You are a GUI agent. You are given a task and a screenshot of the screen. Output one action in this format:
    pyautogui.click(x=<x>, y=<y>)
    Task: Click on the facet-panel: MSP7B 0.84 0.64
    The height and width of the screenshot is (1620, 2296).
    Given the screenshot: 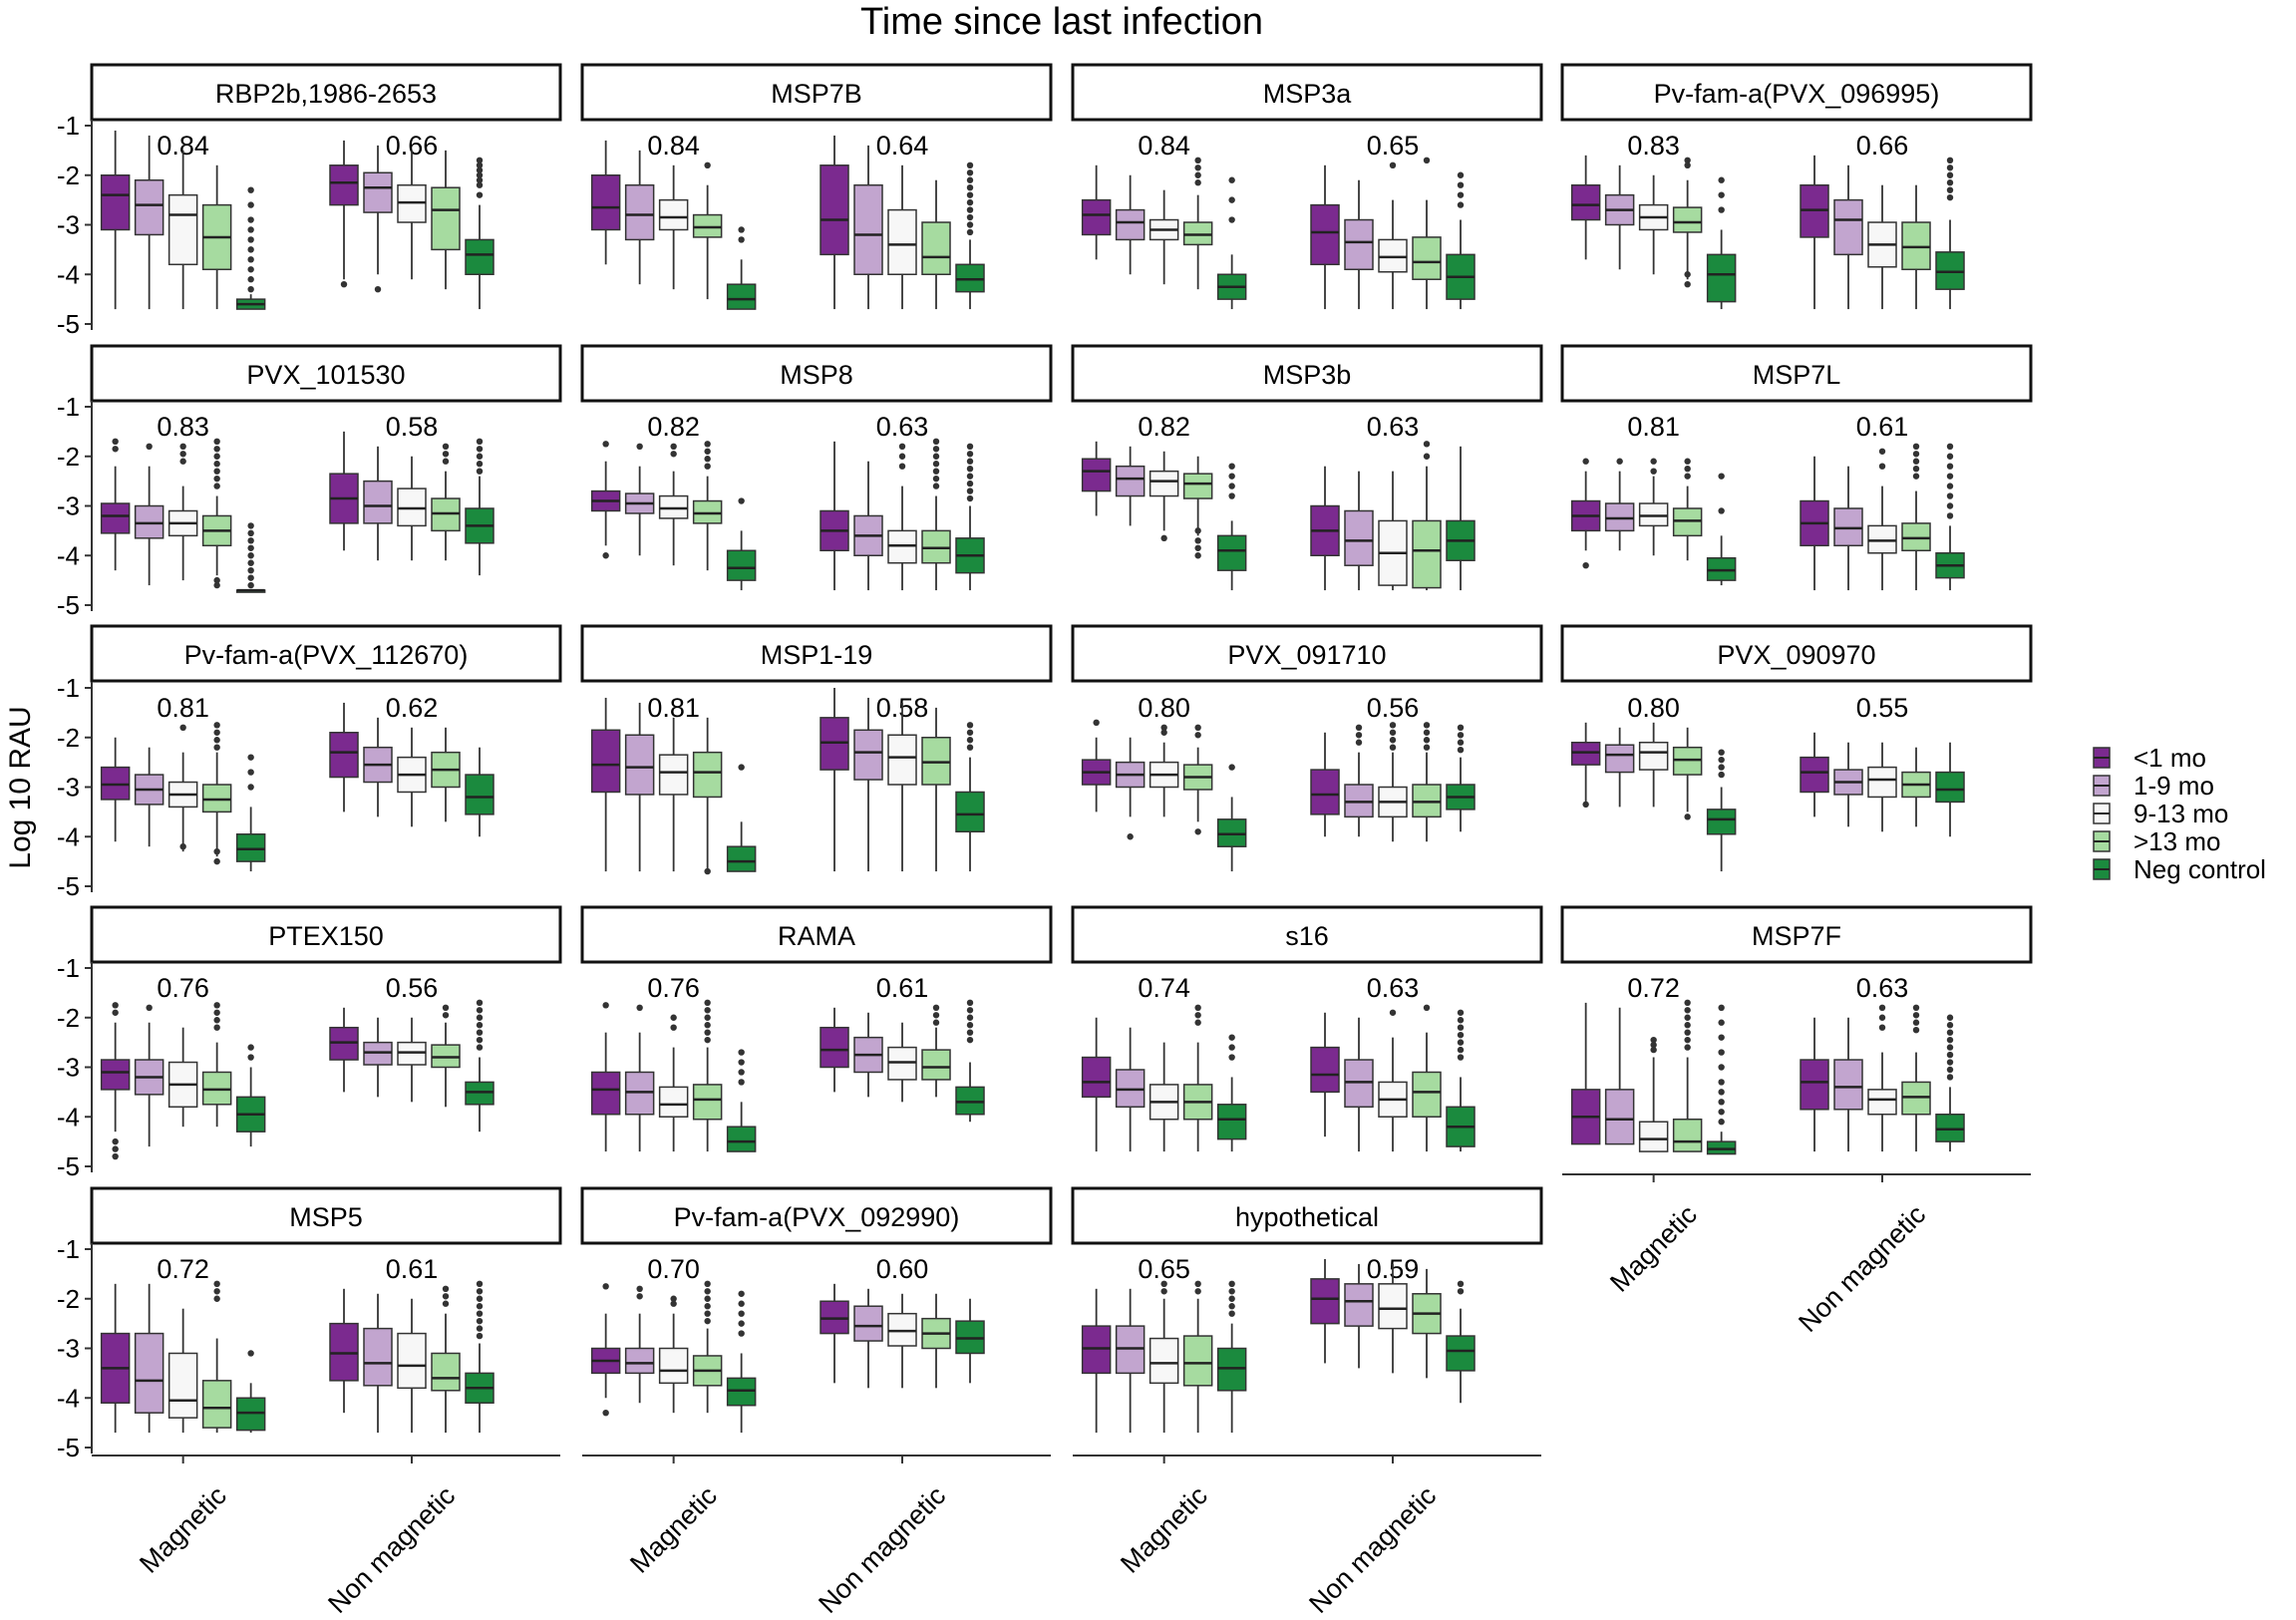 What is the action you would take?
    pyautogui.click(x=816, y=186)
    